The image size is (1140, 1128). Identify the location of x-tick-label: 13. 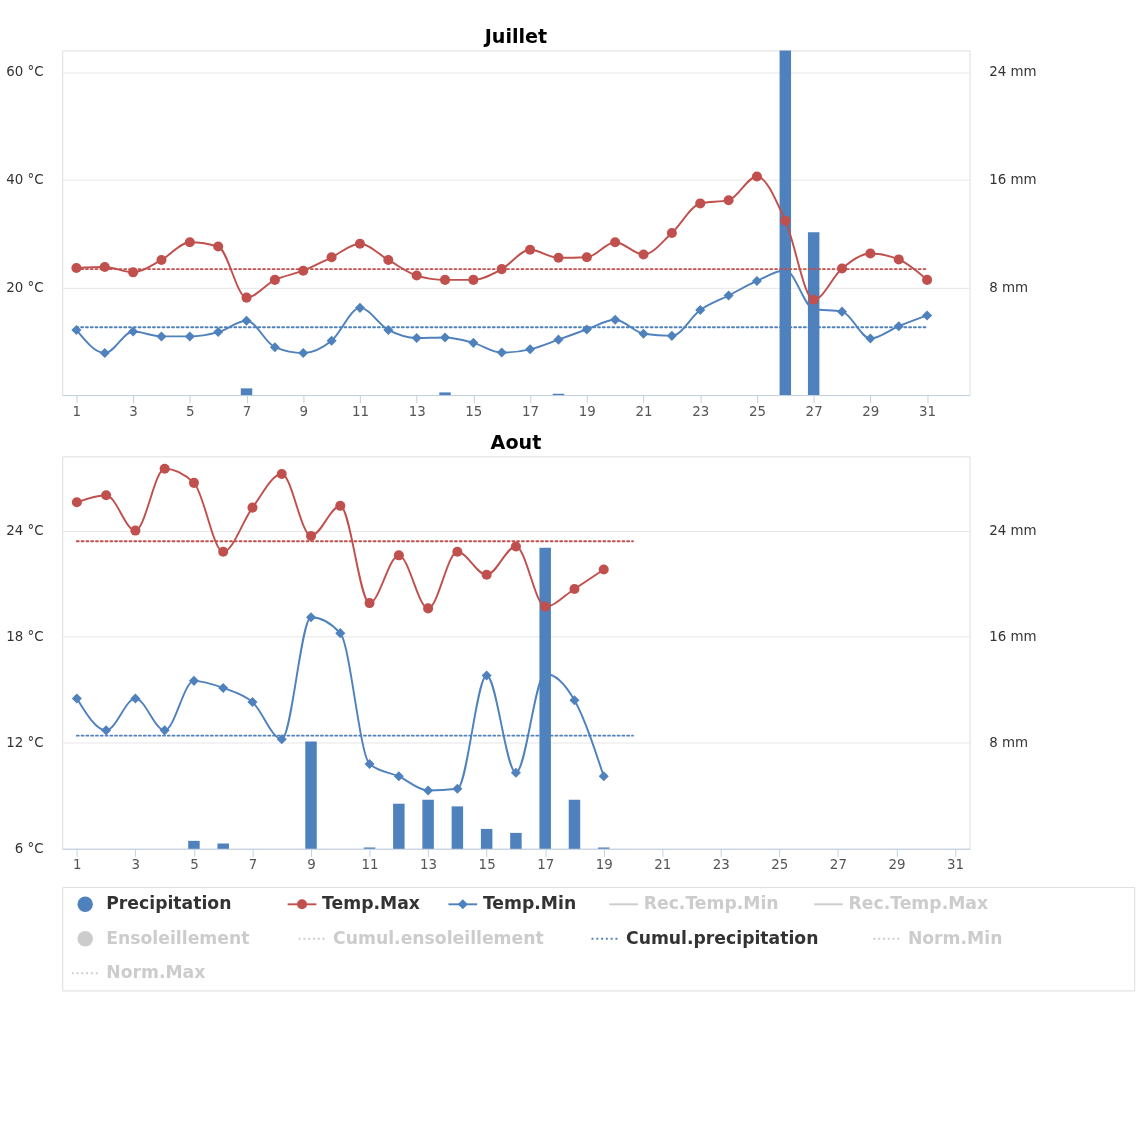
(417, 411).